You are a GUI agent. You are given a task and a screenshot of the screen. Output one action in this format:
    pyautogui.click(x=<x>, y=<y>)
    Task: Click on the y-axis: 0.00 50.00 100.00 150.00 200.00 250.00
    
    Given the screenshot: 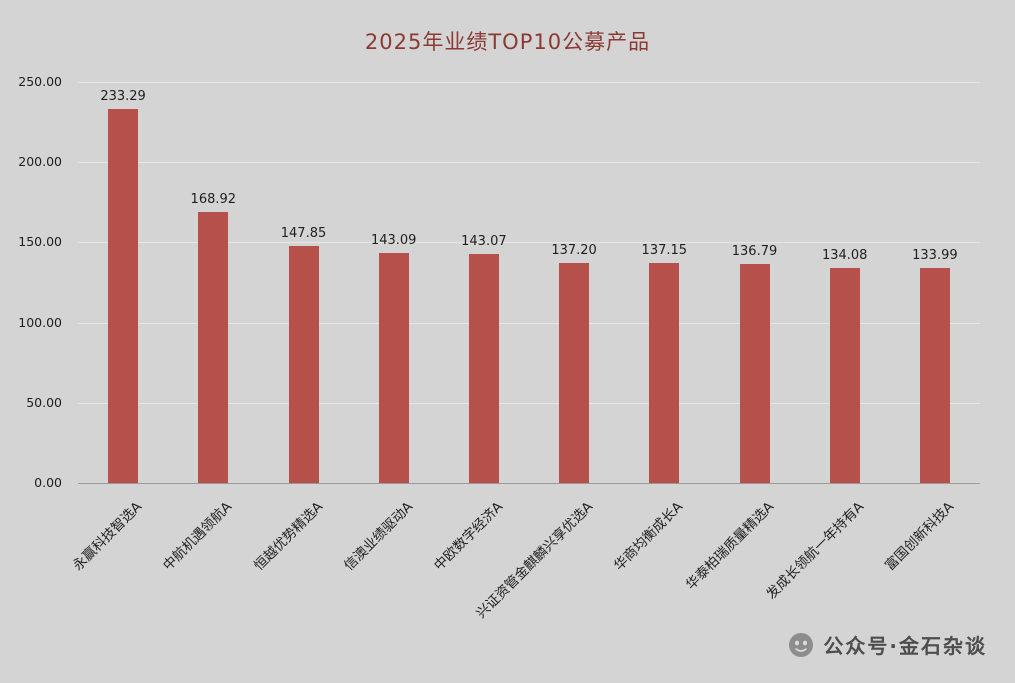 What is the action you would take?
    pyautogui.click(x=35, y=282)
    